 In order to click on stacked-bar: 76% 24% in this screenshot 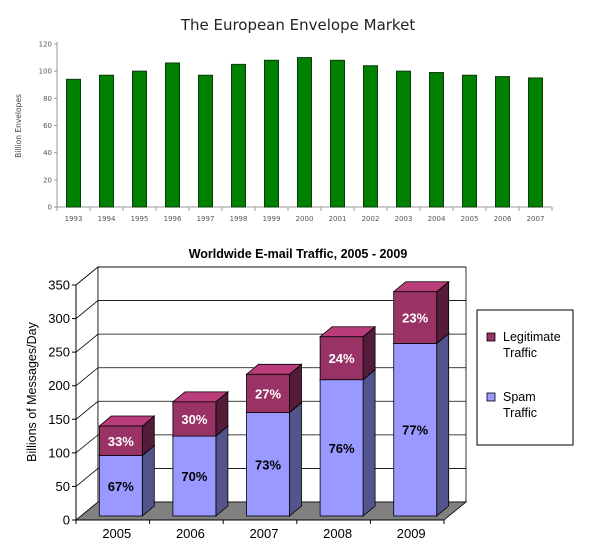, I will do `click(347, 421)`.